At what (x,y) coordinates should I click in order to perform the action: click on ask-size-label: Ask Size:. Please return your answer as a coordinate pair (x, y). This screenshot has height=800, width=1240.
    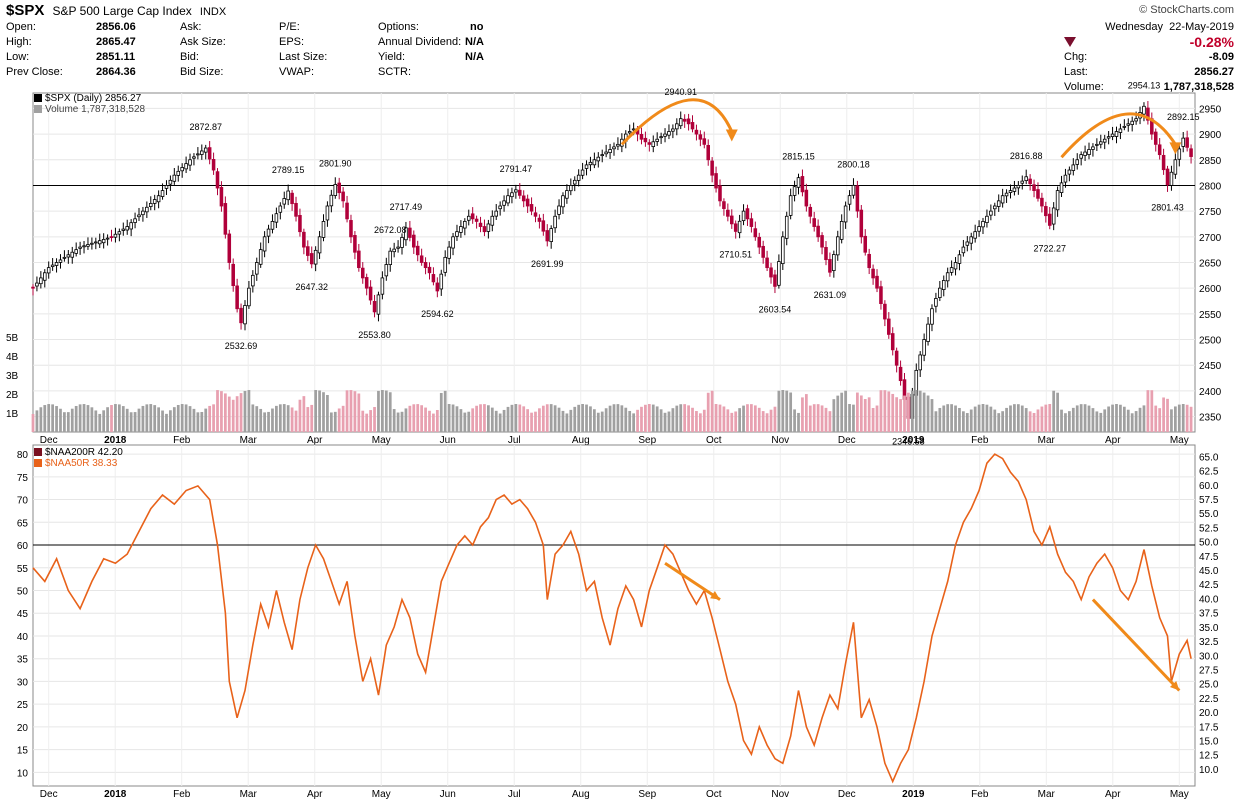
    Looking at the image, I should click on (203, 42).